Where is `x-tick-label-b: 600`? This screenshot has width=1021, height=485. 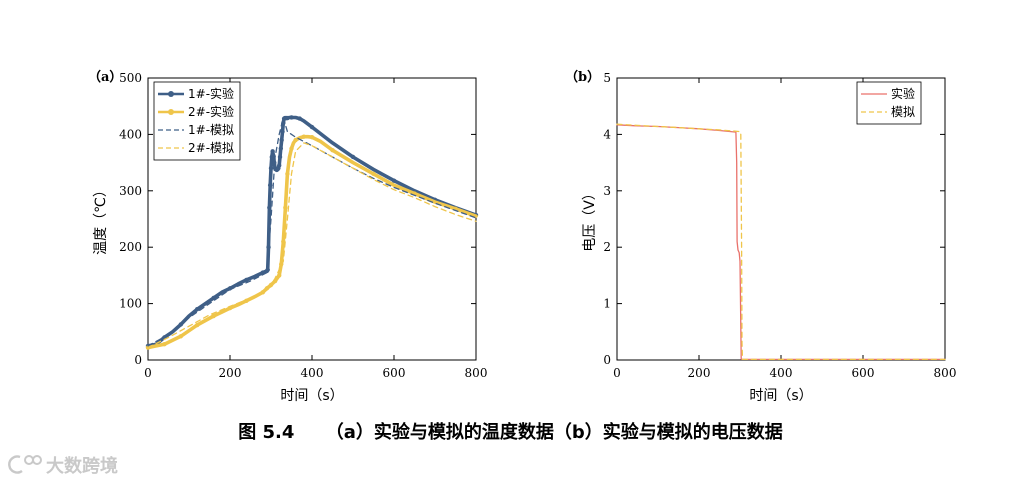
x-tick-label-b: 600 is located at coordinates (863, 373).